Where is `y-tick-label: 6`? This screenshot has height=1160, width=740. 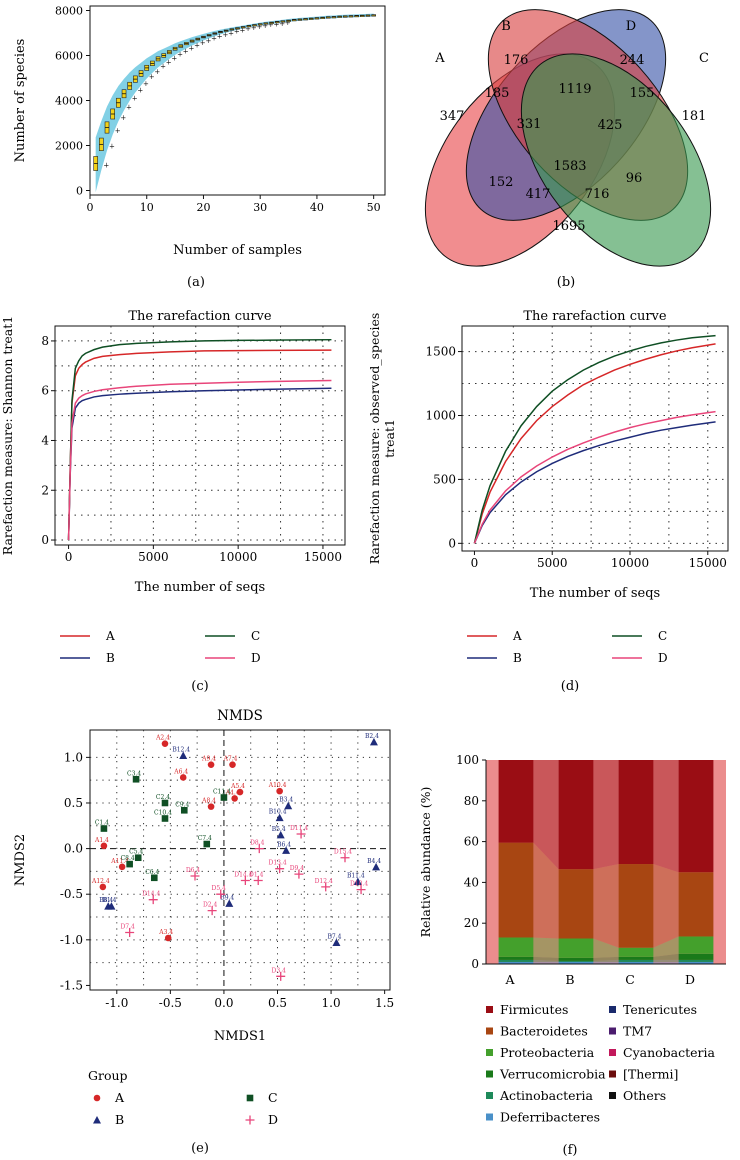 y-tick-label: 6 is located at coordinates (45, 391).